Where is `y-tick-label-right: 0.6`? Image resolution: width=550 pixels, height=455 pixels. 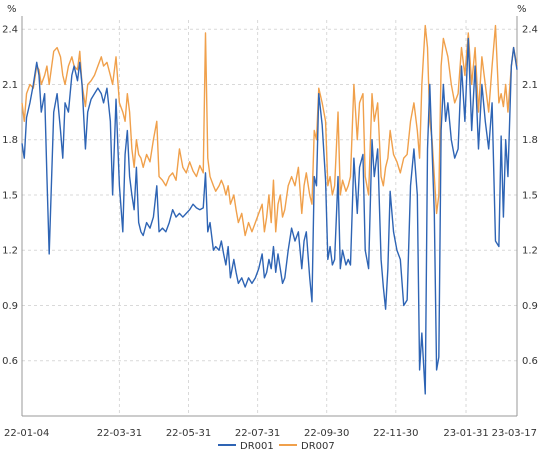
y-tick-label-right: 0.6 is located at coordinates (530, 361).